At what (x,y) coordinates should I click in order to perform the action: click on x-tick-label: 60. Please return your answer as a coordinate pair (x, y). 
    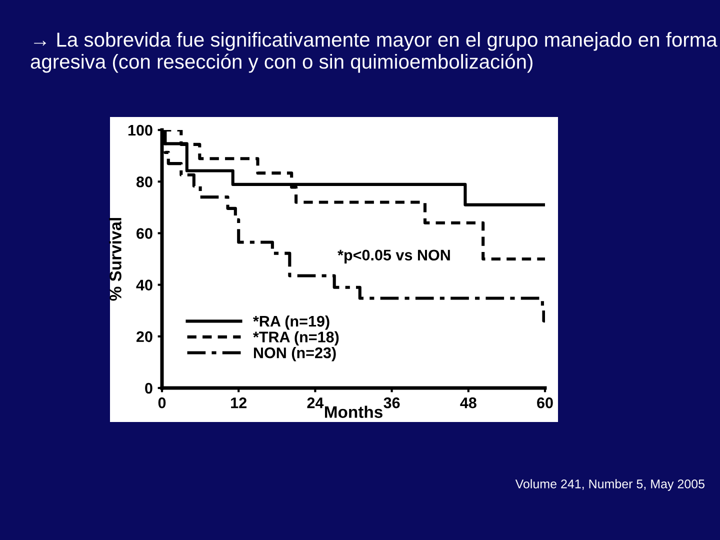
    Looking at the image, I should click on (545, 402).